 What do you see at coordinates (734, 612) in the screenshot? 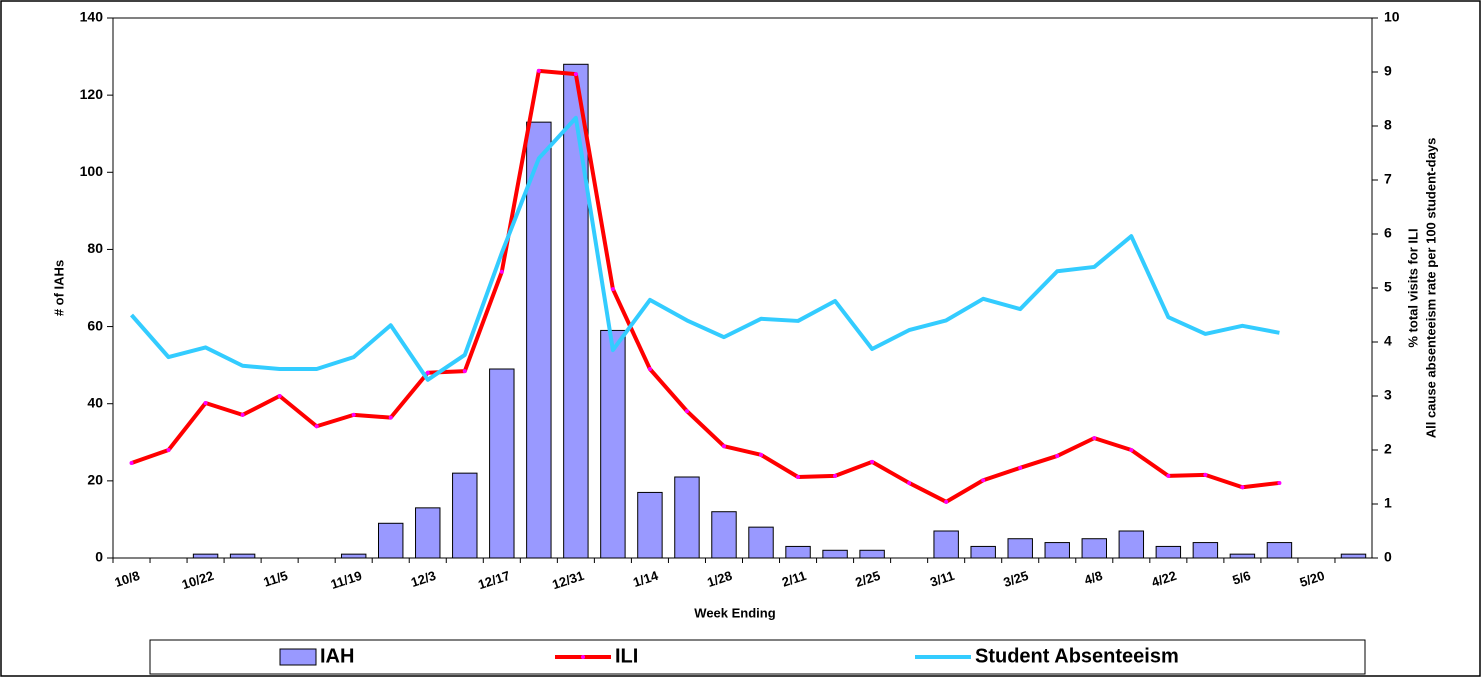
I see `x-axis-title: Week Ending` at bounding box center [734, 612].